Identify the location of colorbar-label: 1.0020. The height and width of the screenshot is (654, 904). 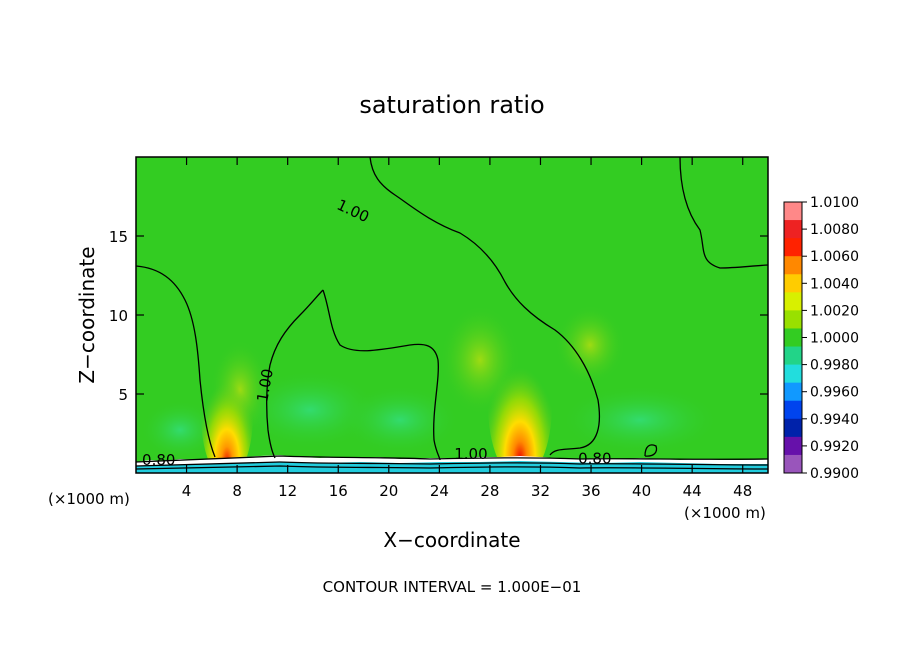
(834, 311).